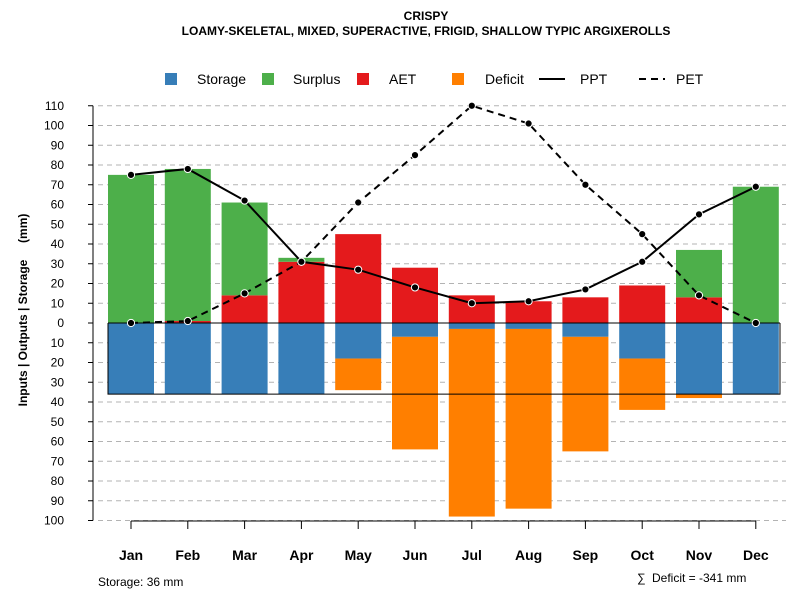 This screenshot has width=800, height=600. I want to click on x-tick-label: Mar, so click(244, 555).